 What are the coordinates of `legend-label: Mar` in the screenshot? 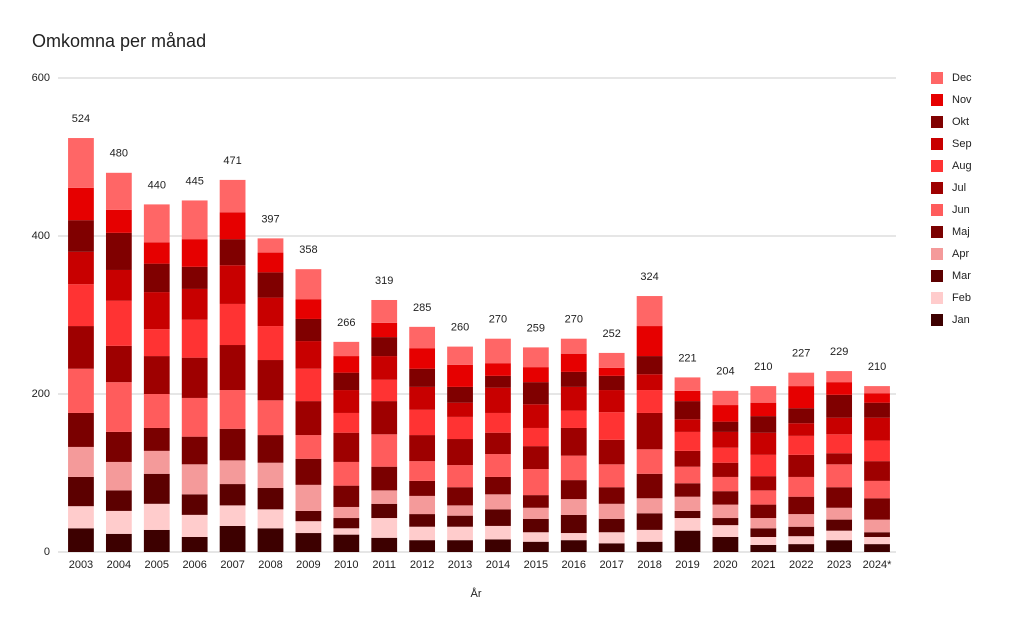 It's located at (961, 276).